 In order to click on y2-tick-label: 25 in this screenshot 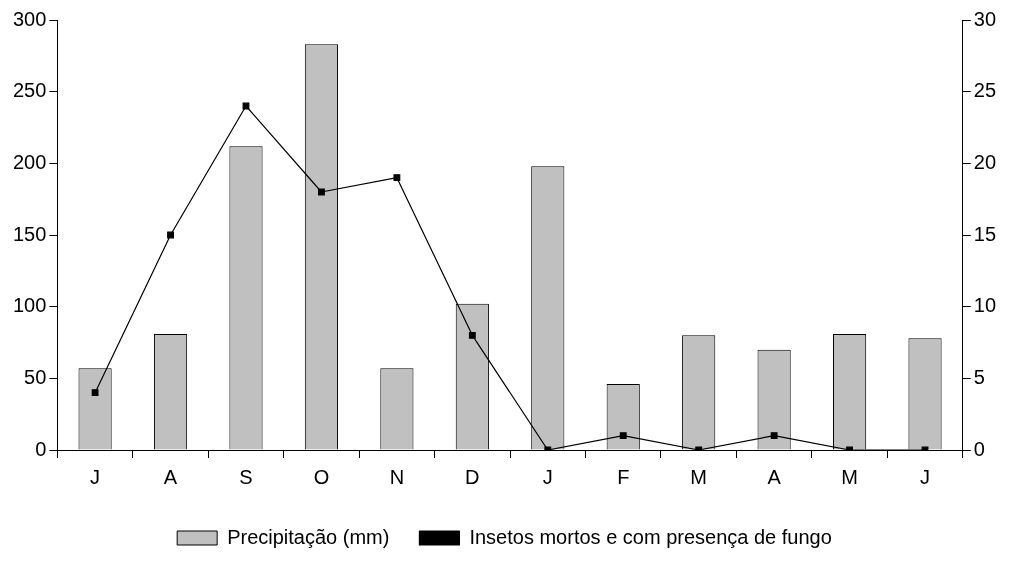, I will do `click(984, 90)`.